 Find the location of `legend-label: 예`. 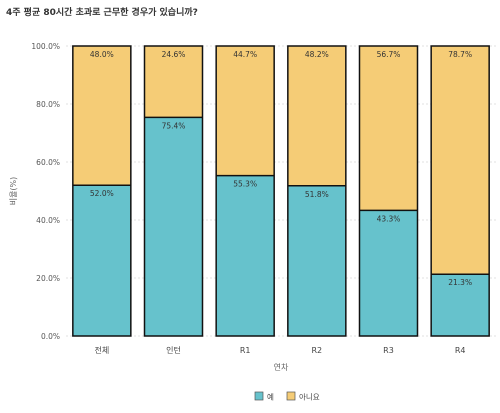

legend-label: 예 is located at coordinates (270, 397).